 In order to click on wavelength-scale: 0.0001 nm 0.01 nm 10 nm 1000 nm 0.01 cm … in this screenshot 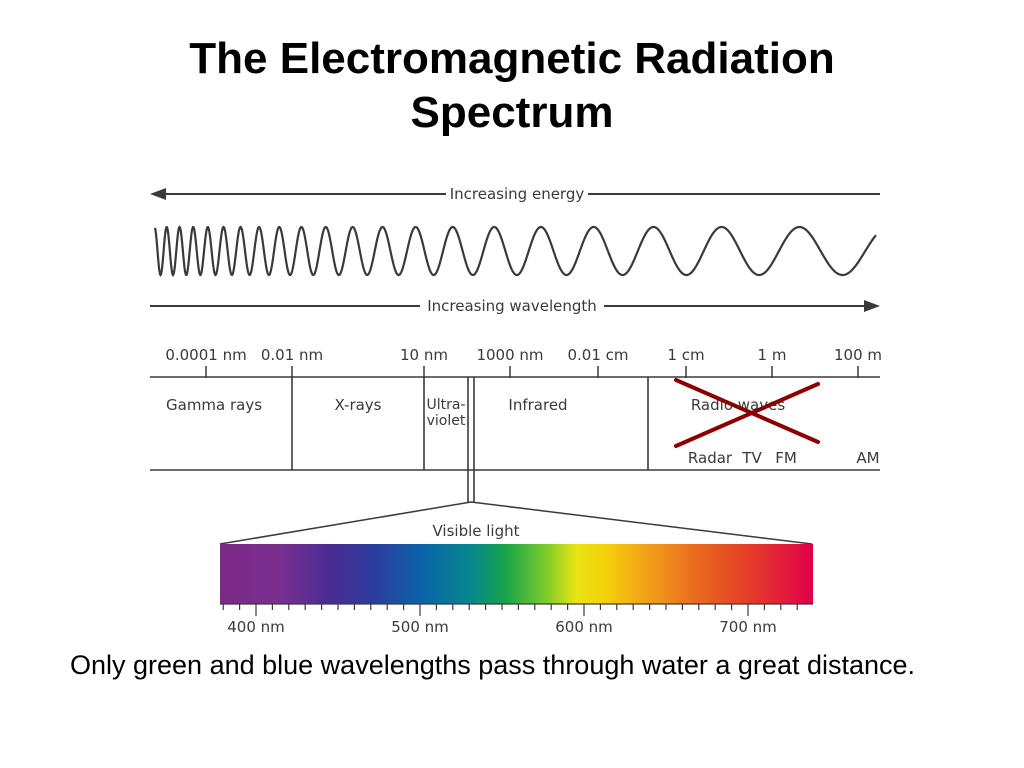, I will do `click(523, 362)`.